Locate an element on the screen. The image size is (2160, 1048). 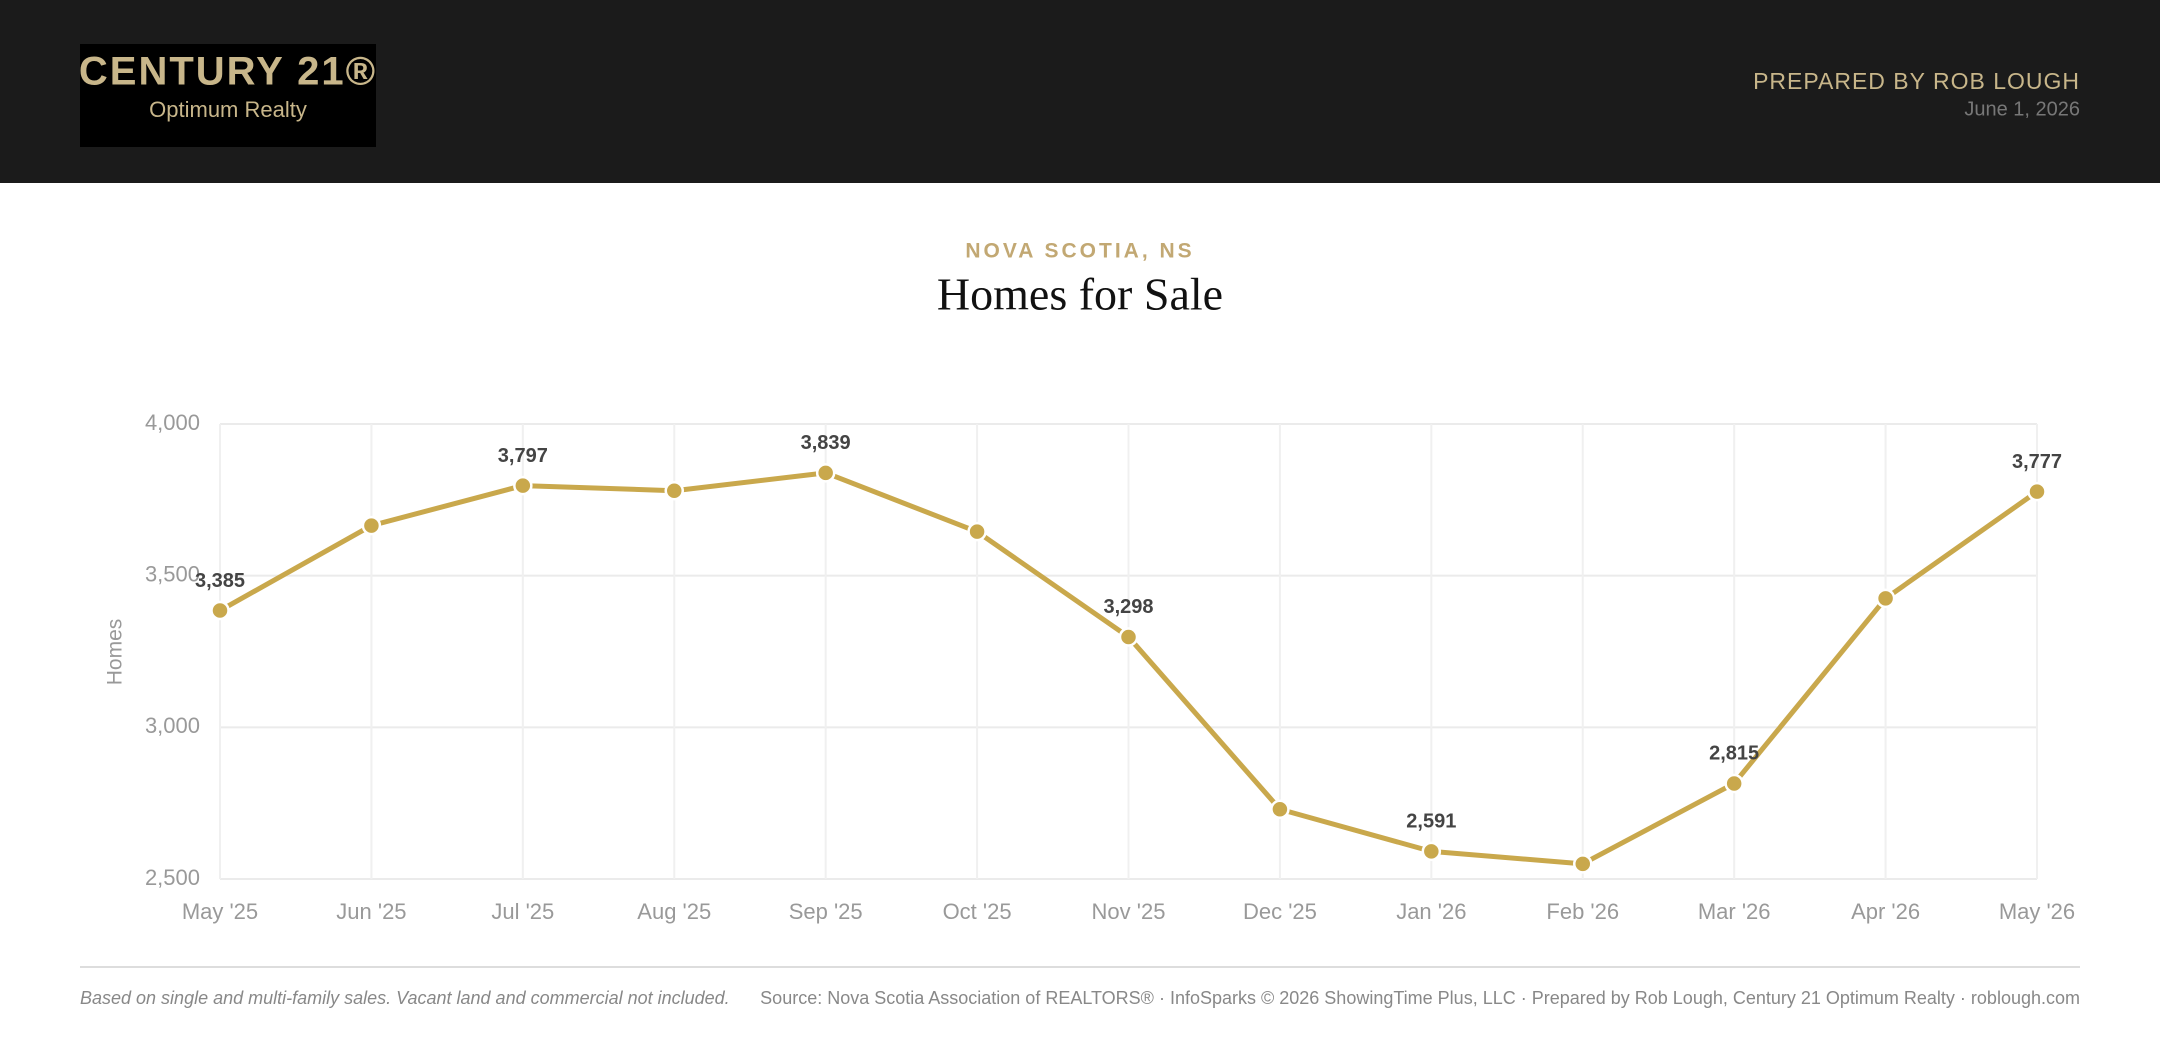
y-tick-label: 2,500 is located at coordinates (172, 877).